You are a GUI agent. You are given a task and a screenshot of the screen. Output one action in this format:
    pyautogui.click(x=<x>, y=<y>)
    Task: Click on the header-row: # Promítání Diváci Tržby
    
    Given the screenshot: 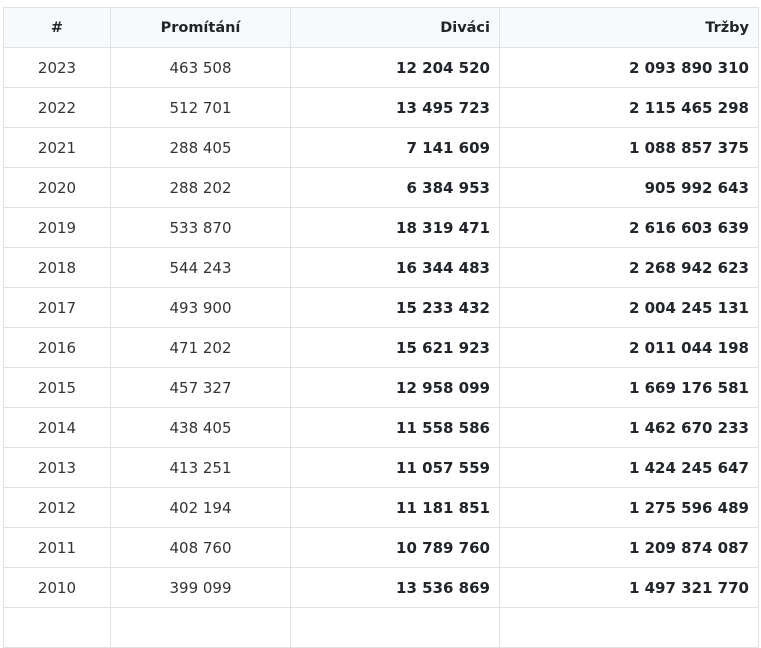 What is the action you would take?
    pyautogui.click(x=381, y=27)
    